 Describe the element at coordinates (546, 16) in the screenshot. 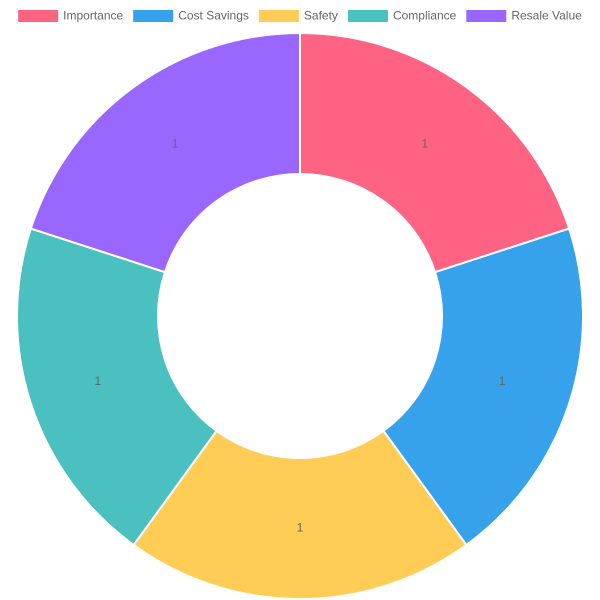

I see `legend-label: Resale Value` at that location.